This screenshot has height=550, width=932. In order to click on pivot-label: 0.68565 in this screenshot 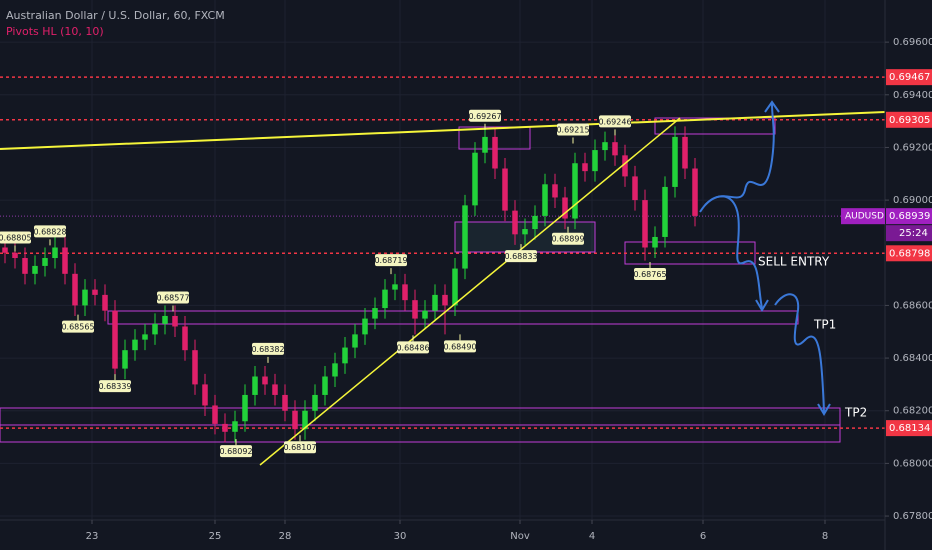, I will do `click(77, 327)`.